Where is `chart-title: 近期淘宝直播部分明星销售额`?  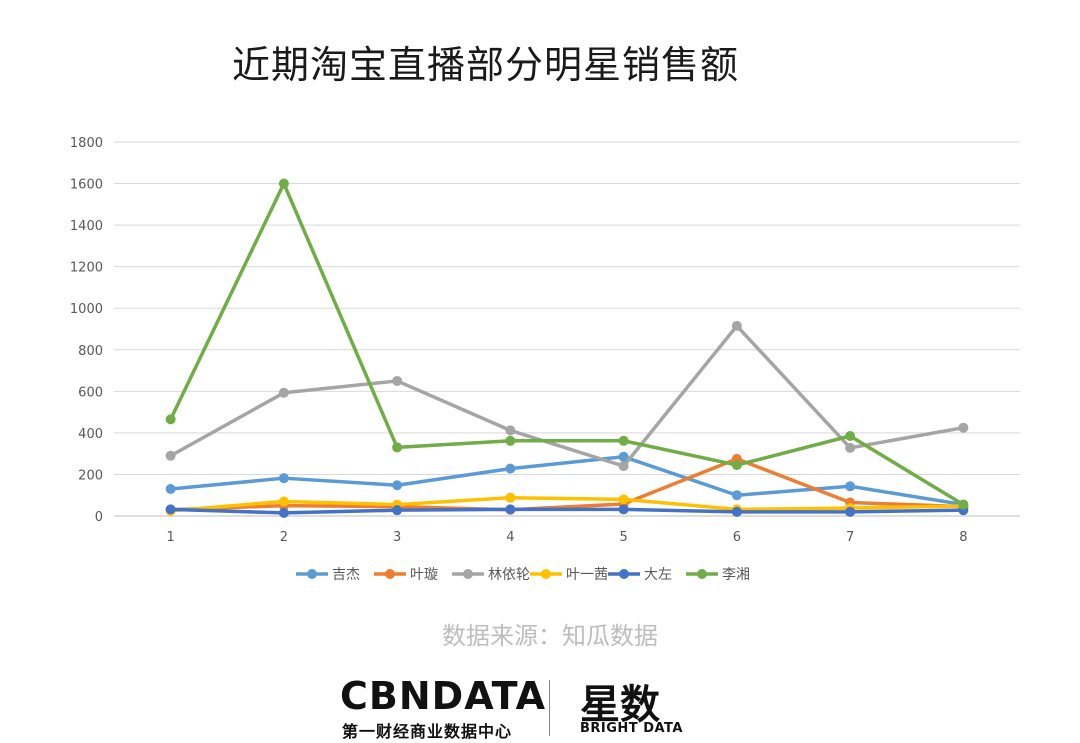 chart-title: 近期淘宝直播部分明星销售额 is located at coordinates (486, 65).